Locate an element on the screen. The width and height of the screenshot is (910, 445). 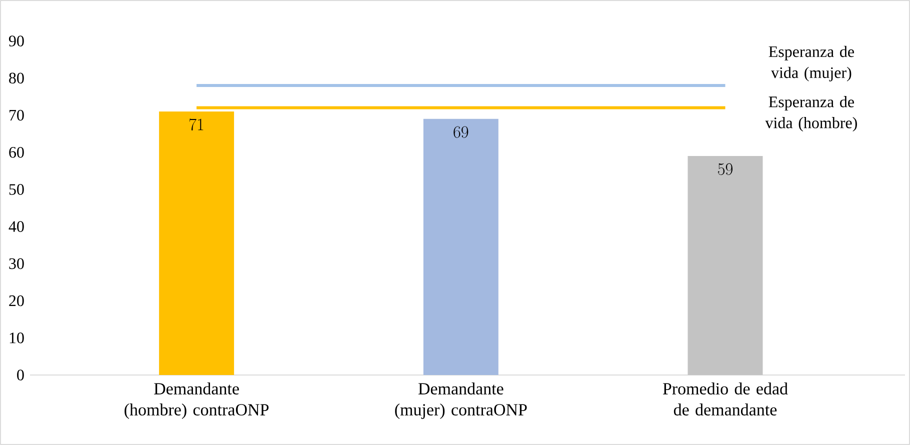
y-tick-label: 10 is located at coordinates (17, 338).